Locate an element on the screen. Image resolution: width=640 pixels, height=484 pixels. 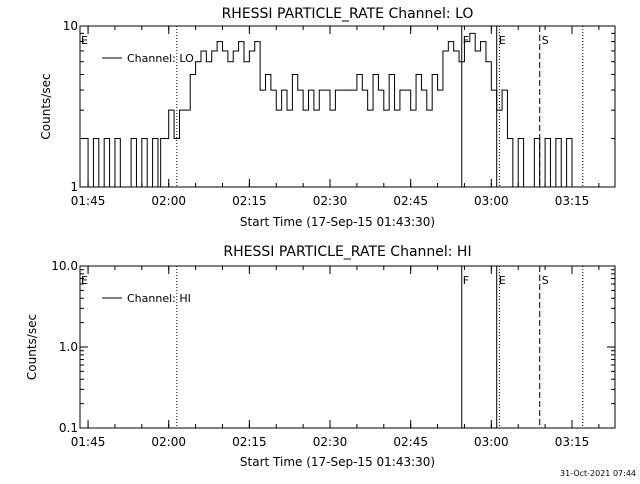
marker-label: F is located at coordinates (466, 40).